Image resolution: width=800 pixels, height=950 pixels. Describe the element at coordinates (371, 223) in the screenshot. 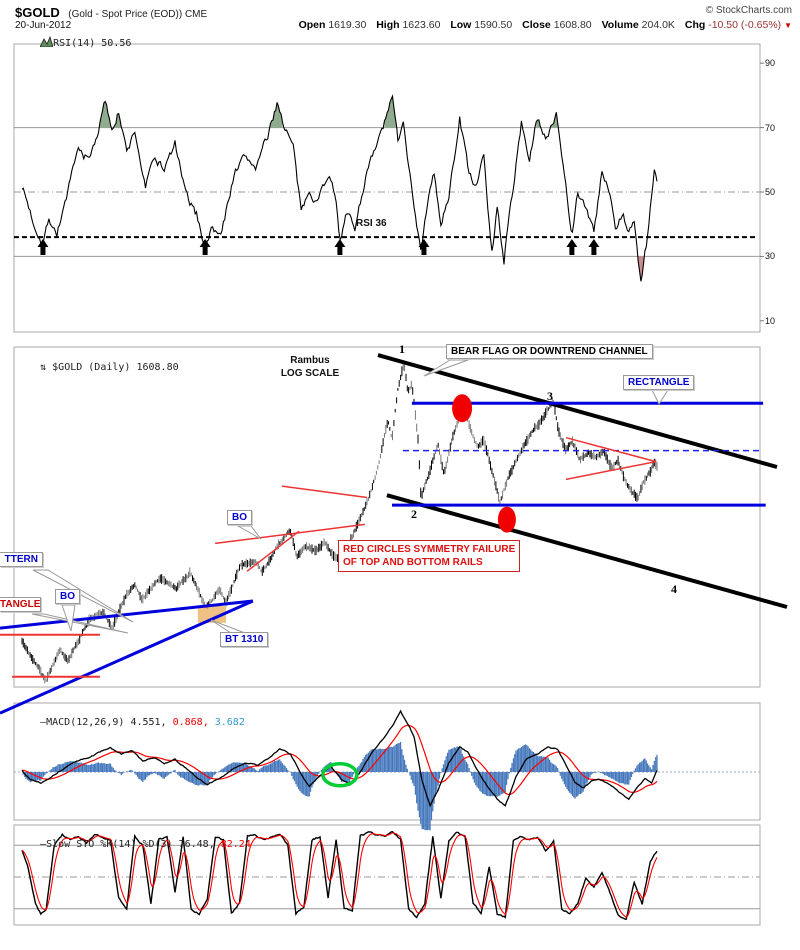

I see `rsi-threshold-label: RSI 36` at that location.